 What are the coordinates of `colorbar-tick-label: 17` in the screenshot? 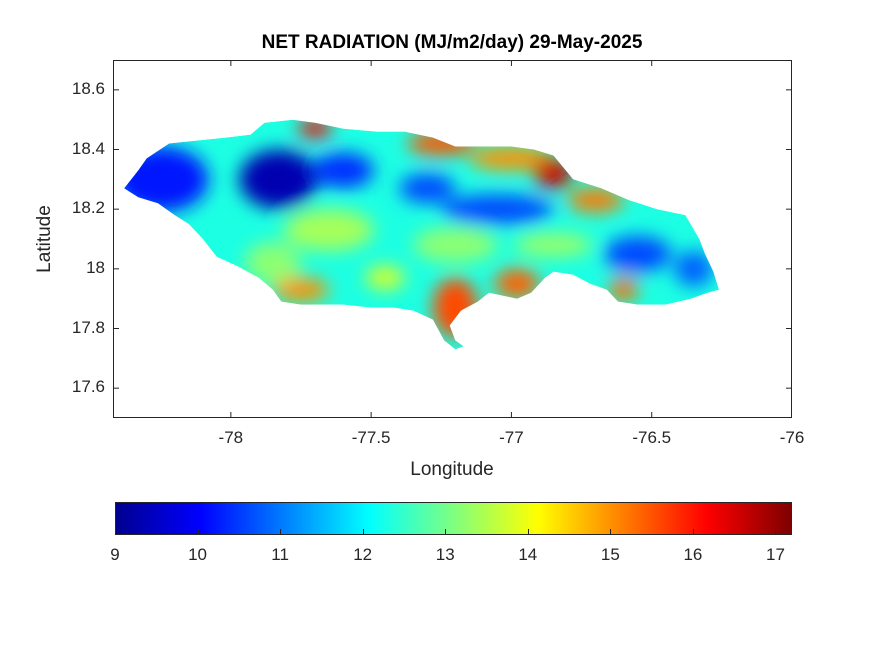 It's located at (775, 554).